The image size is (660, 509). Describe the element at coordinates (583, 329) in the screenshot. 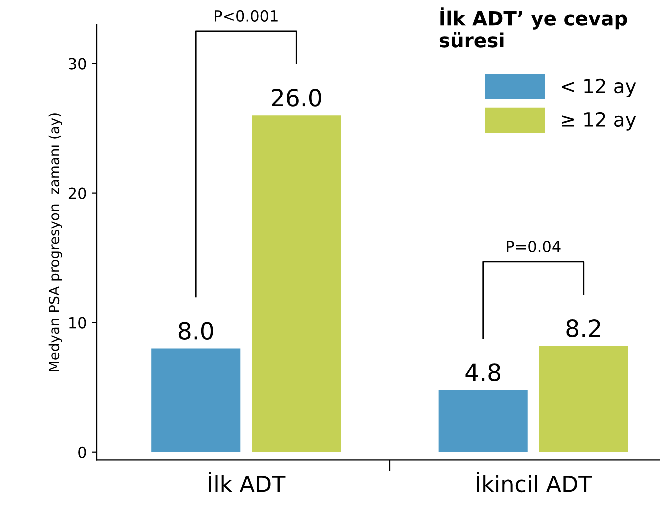

I see `data-label: 8.2` at that location.